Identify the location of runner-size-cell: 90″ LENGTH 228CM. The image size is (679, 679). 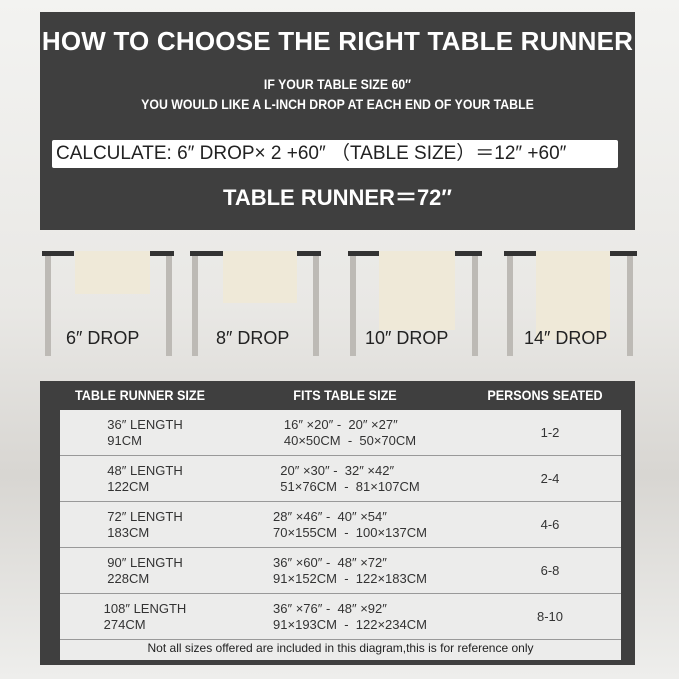
(145, 570).